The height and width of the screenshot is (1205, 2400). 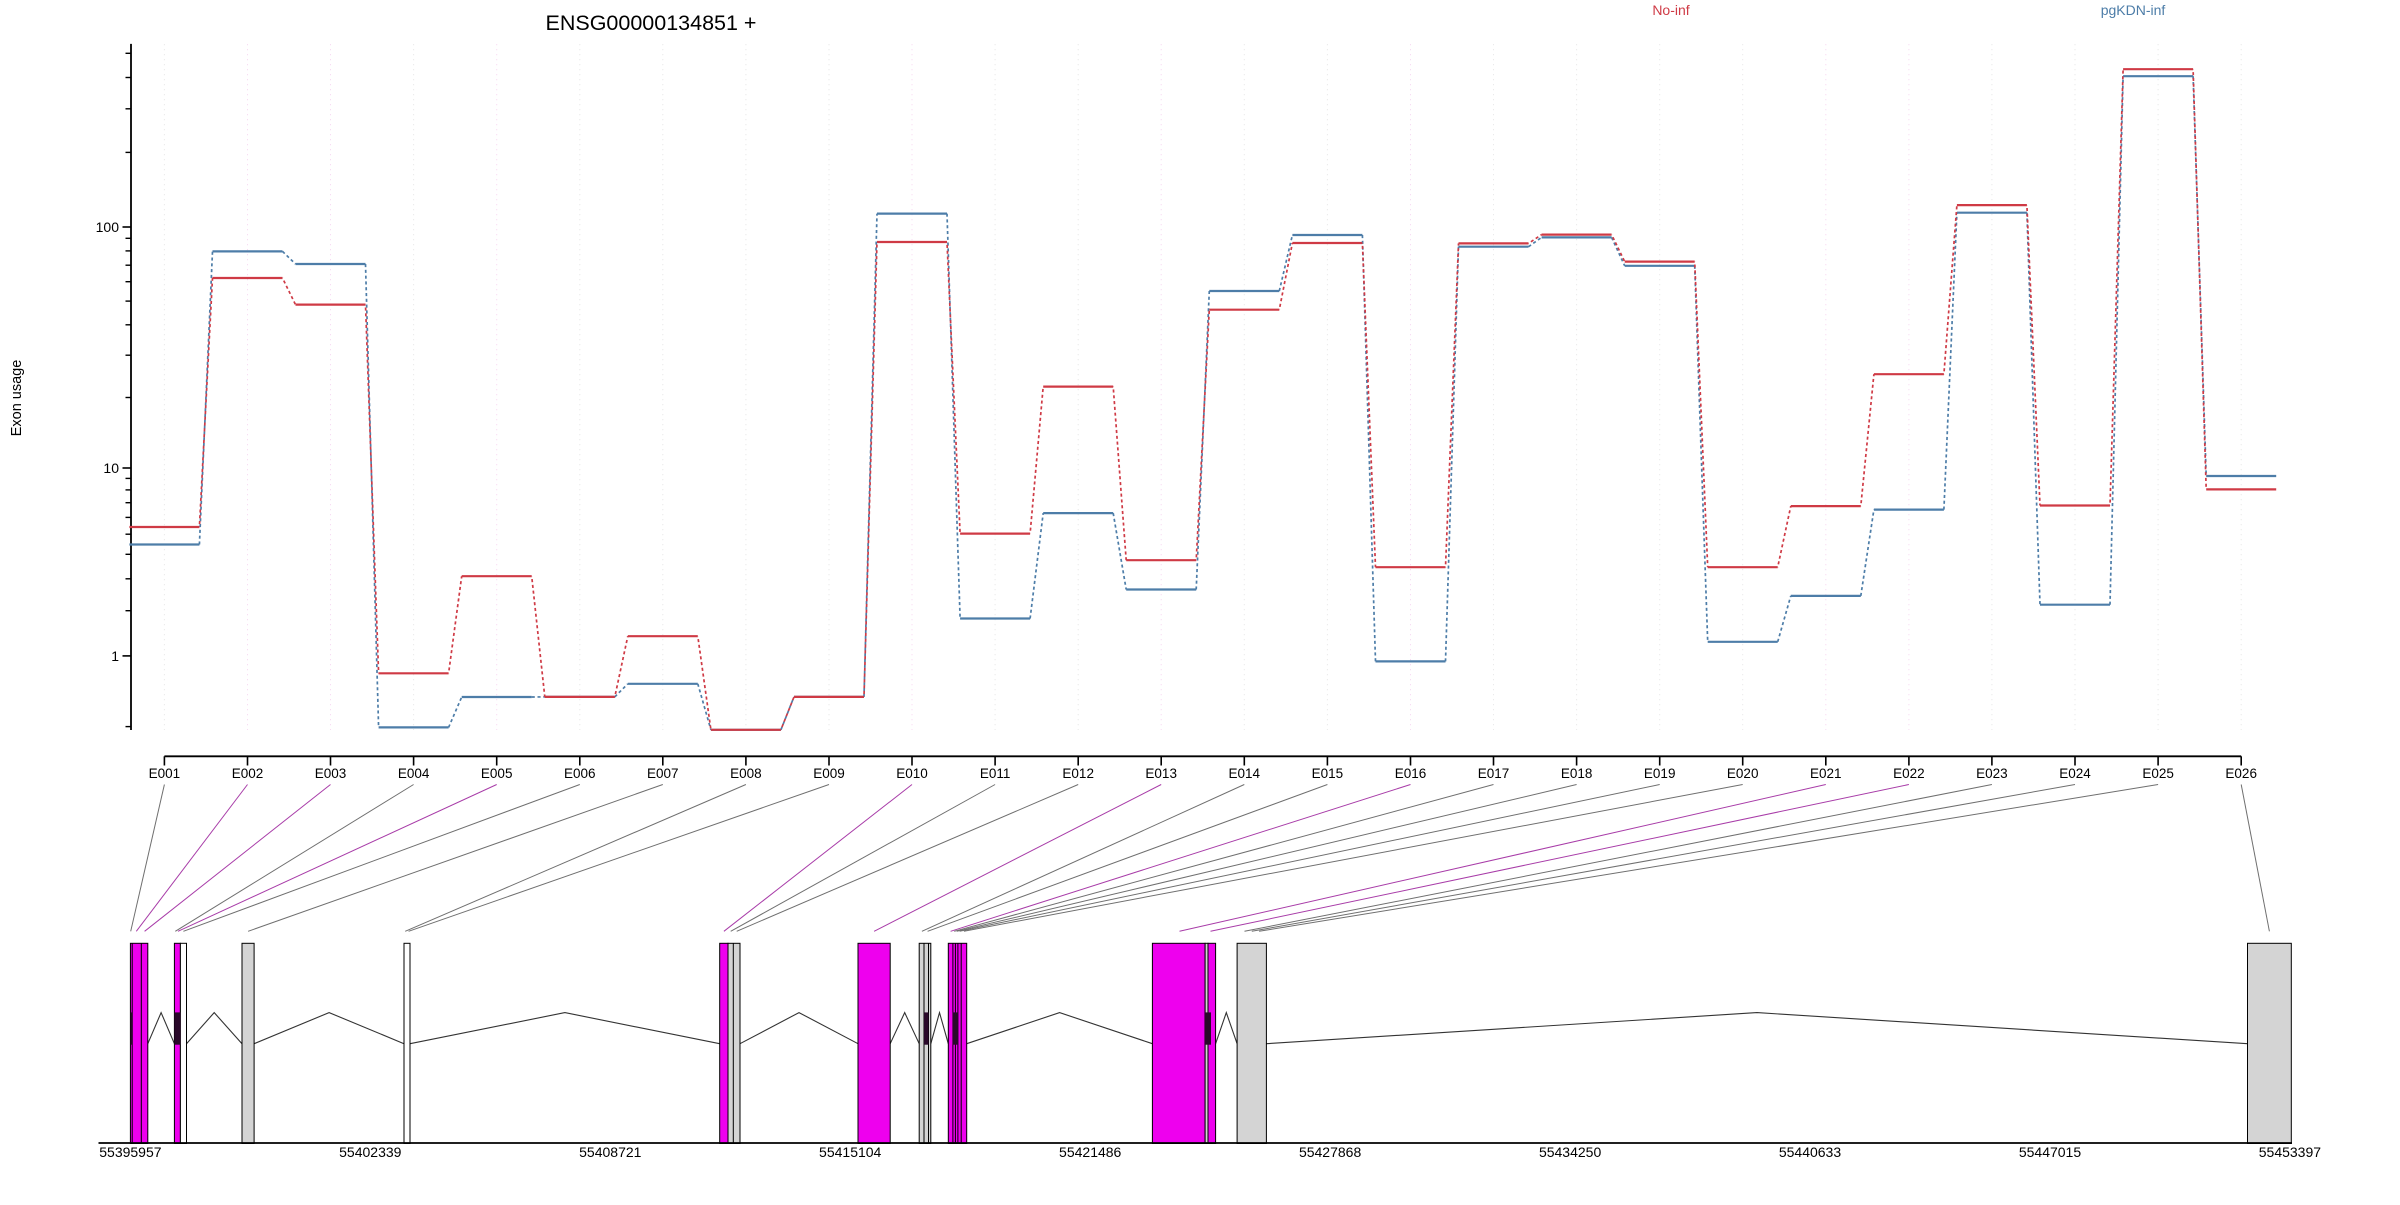 What do you see at coordinates (248, 773) in the screenshot?
I see `svg-text: E002` at bounding box center [248, 773].